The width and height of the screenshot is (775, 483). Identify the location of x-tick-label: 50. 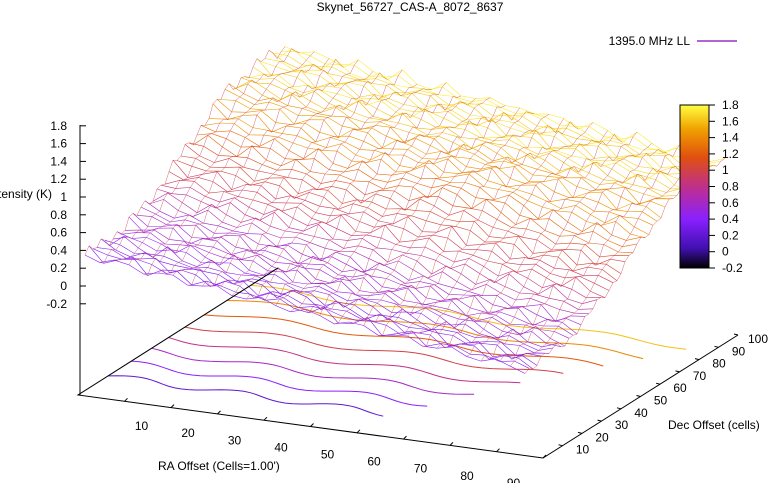
(328, 455).